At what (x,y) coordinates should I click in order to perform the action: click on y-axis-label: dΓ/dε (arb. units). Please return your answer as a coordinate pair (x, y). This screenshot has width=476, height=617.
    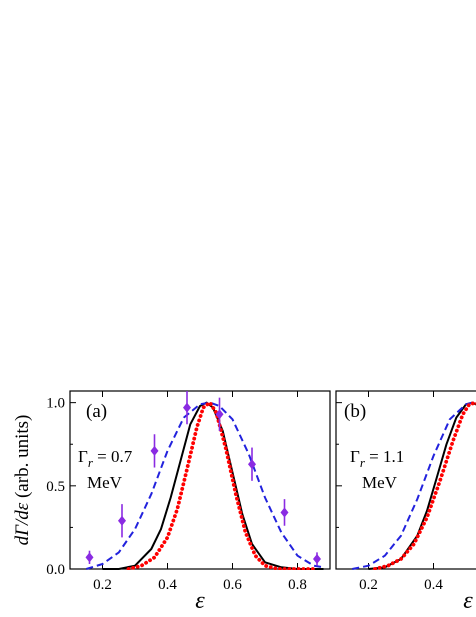
    Looking at the image, I should click on (22, 480).